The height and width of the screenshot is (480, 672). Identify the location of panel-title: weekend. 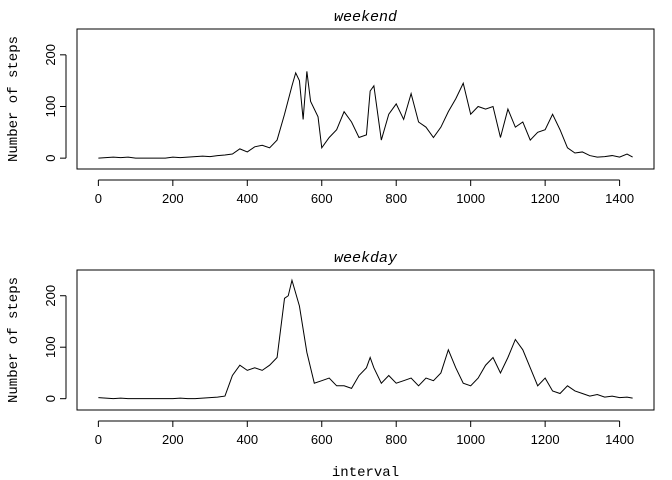
(365, 17).